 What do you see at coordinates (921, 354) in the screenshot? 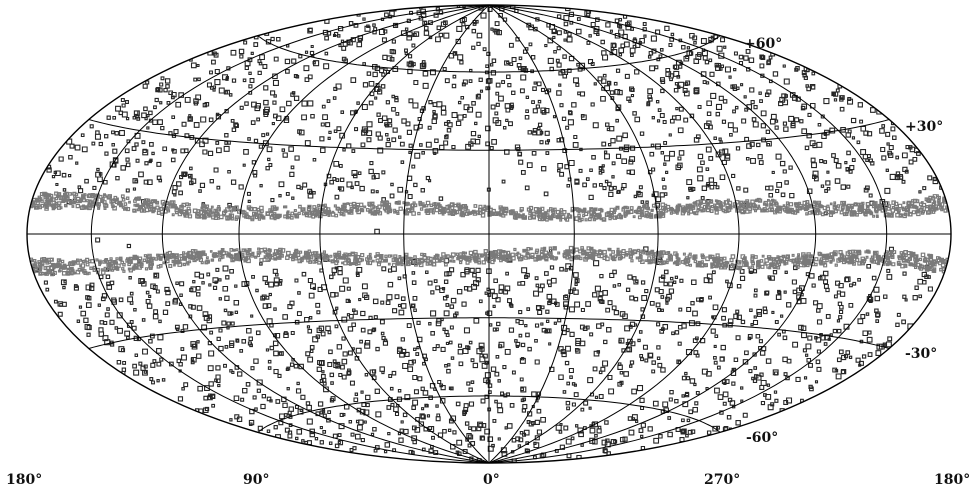
I see `latitude-label-minus-30: -30°` at bounding box center [921, 354].